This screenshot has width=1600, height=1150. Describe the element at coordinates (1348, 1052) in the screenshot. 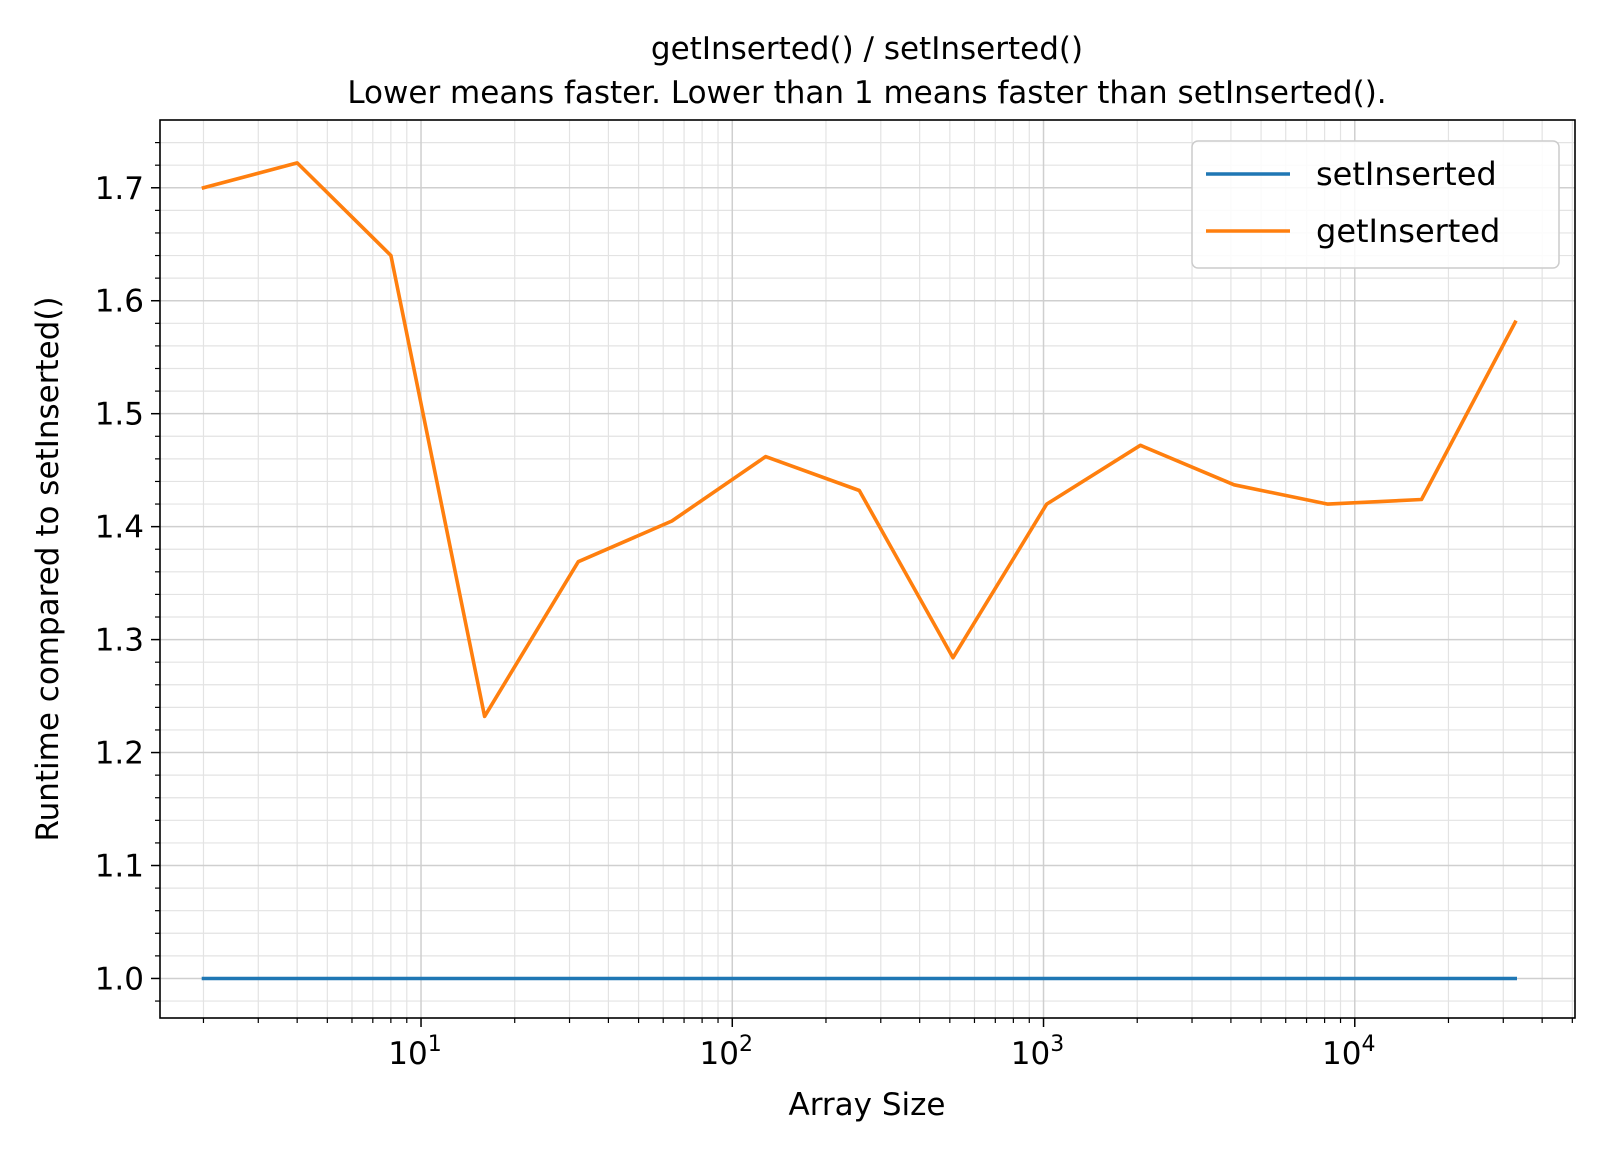

I see `x-tick-label: 10⁴` at that location.